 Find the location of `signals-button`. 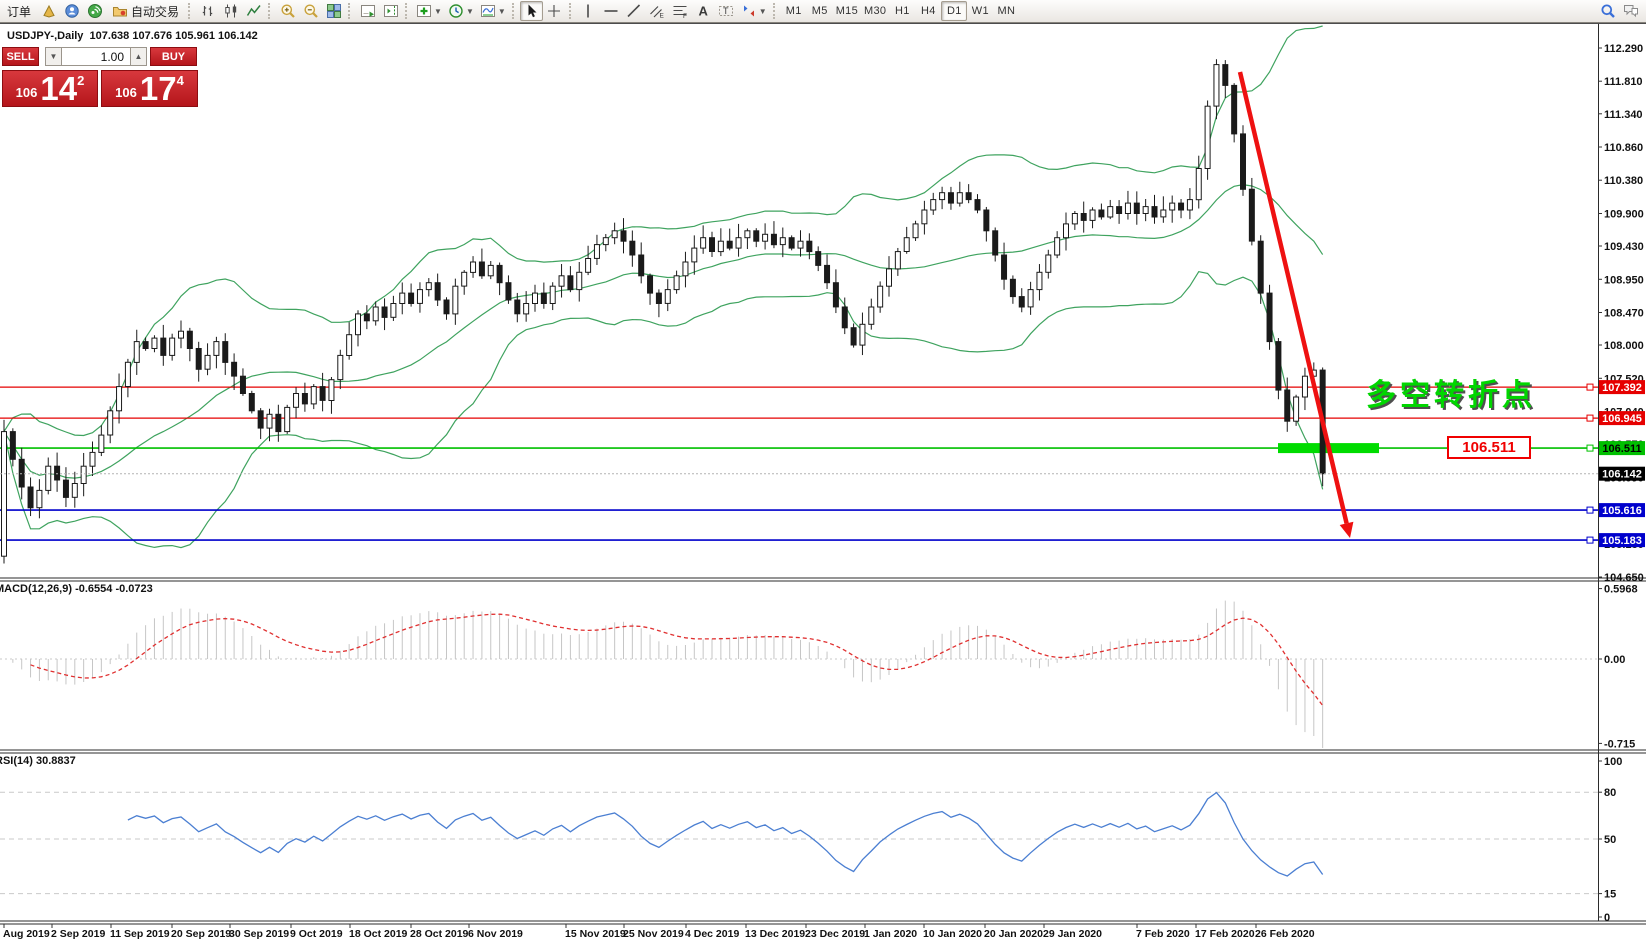

signals-button is located at coordinates (94, 11).